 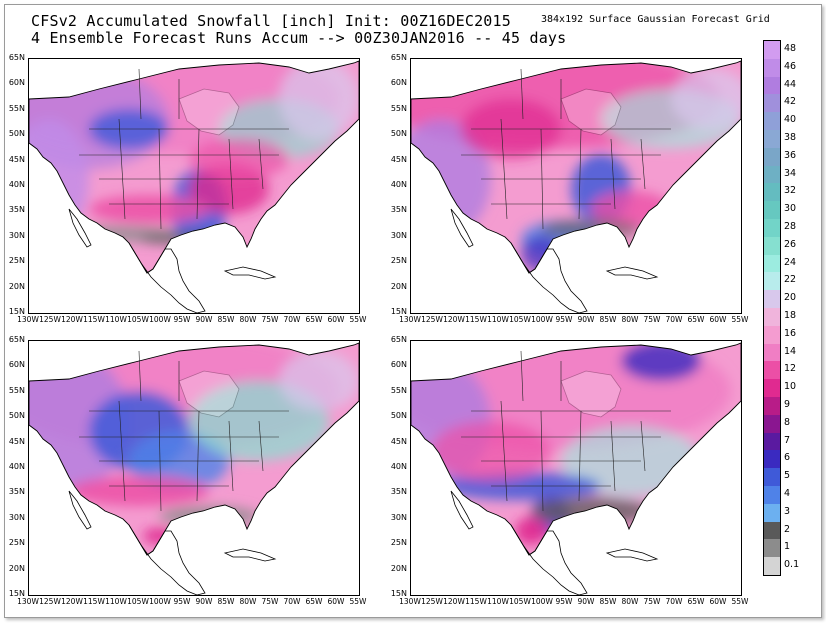 What do you see at coordinates (655, 19) in the screenshot?
I see `grid-description: 384x192 Surface Gaussian Forecast Grid` at bounding box center [655, 19].